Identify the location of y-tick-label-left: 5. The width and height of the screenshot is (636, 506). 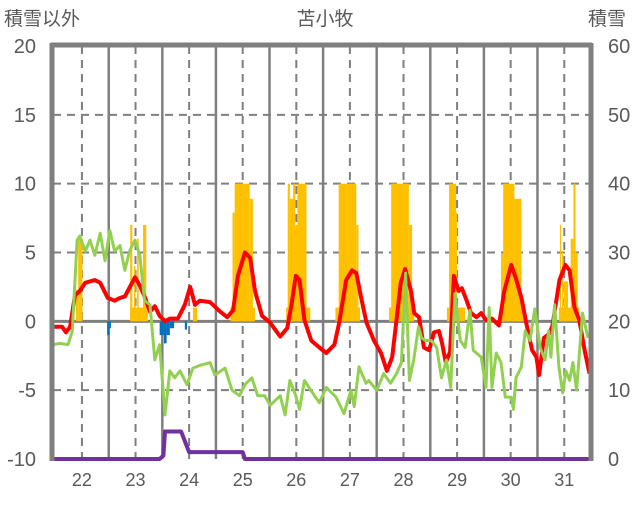
(30, 254).